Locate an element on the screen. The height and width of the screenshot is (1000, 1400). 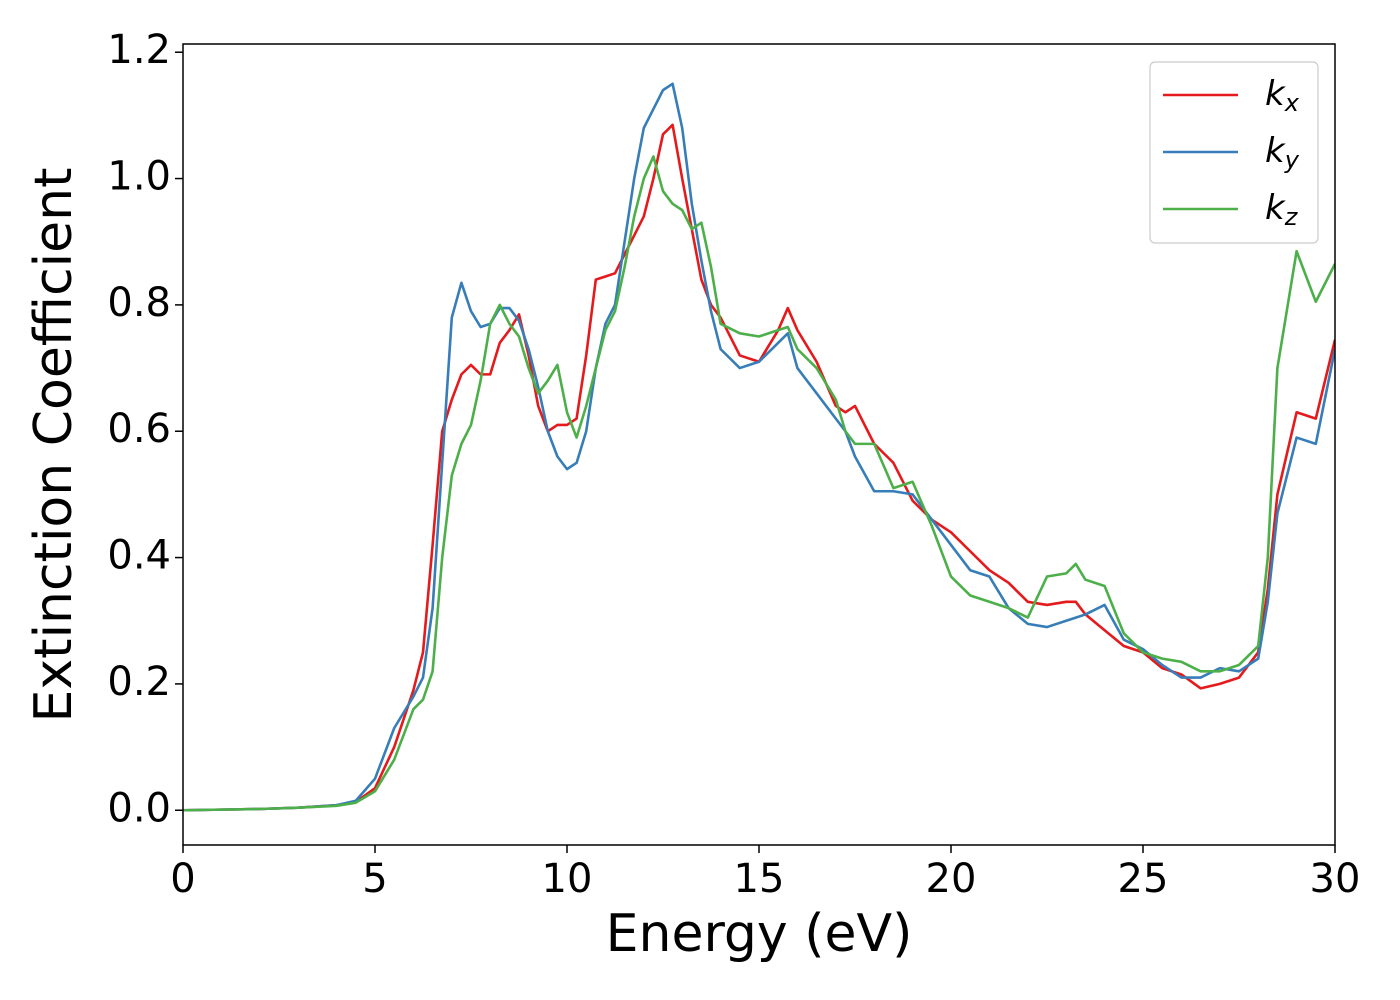
y-tick-label: 0.8 is located at coordinates (139, 303).